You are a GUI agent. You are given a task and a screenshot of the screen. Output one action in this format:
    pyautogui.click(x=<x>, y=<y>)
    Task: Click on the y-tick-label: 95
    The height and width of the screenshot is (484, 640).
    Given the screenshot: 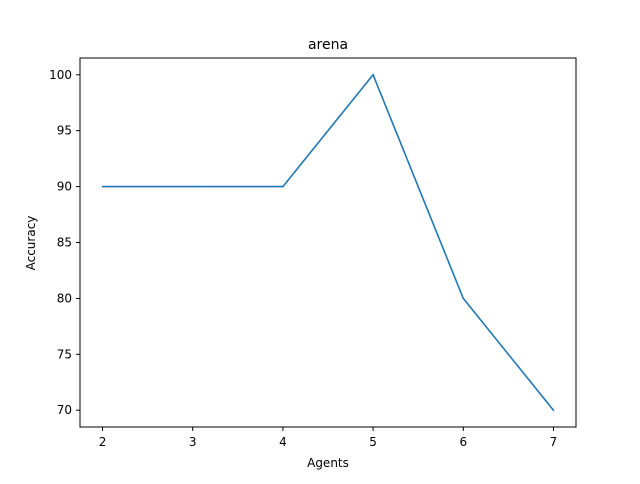 What is the action you would take?
    pyautogui.click(x=64, y=131)
    